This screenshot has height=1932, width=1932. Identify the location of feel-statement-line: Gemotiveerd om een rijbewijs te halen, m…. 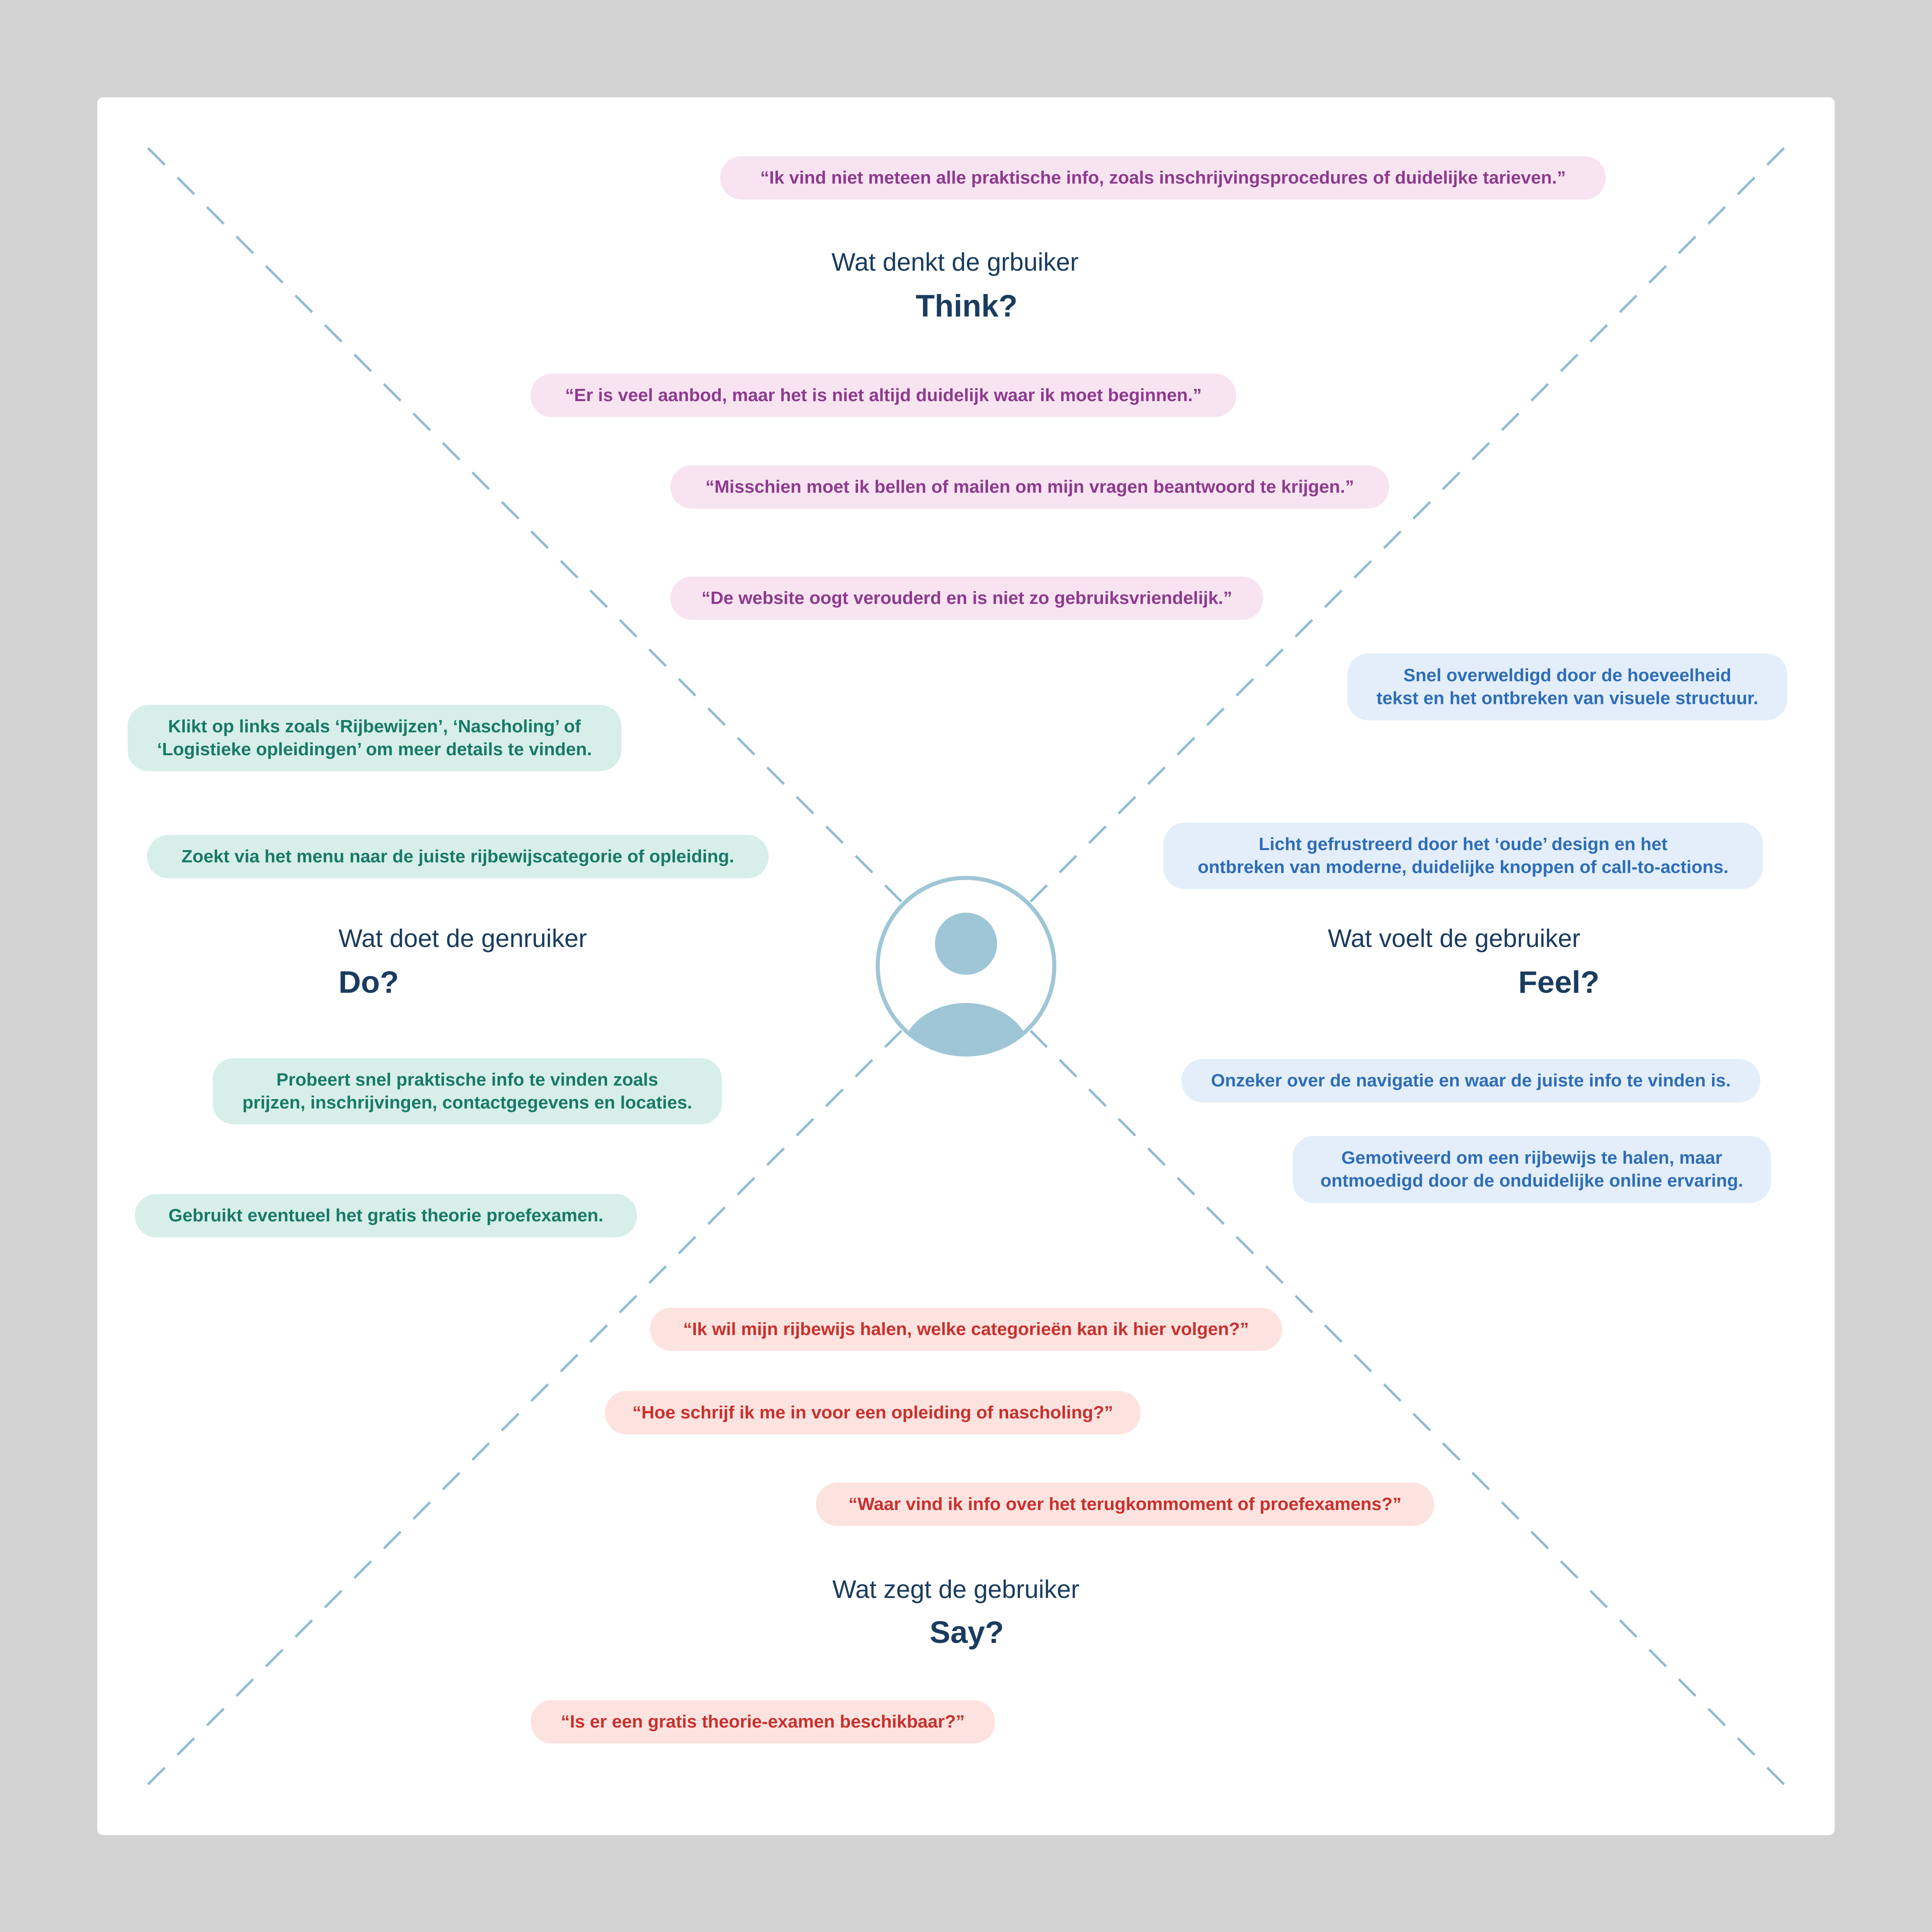
(1531, 1158).